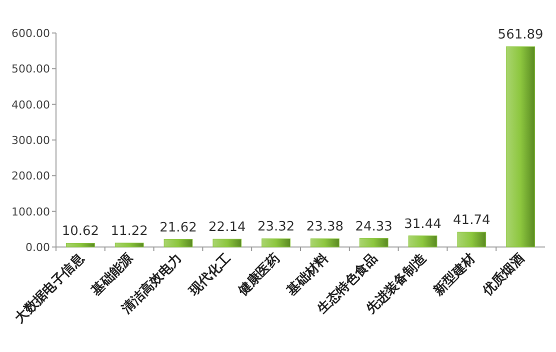 The image size is (556, 352). What do you see at coordinates (129, 231) in the screenshot?
I see `data-label: 11.22` at bounding box center [129, 231].